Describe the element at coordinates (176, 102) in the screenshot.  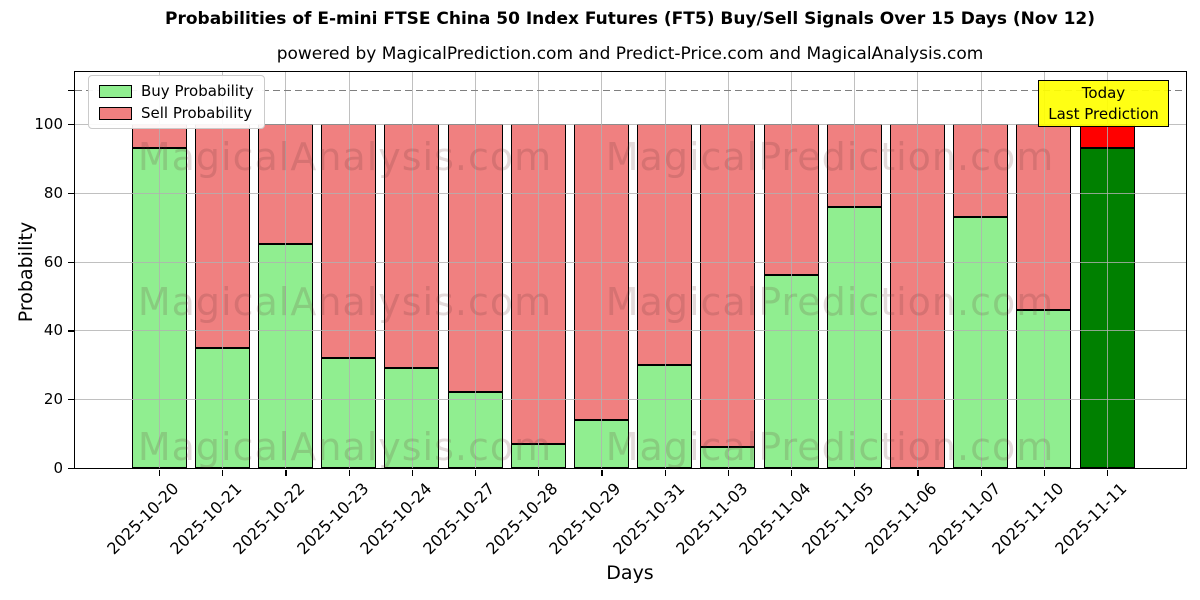
I see `legend: Buy Probability Sell Probability` at that location.